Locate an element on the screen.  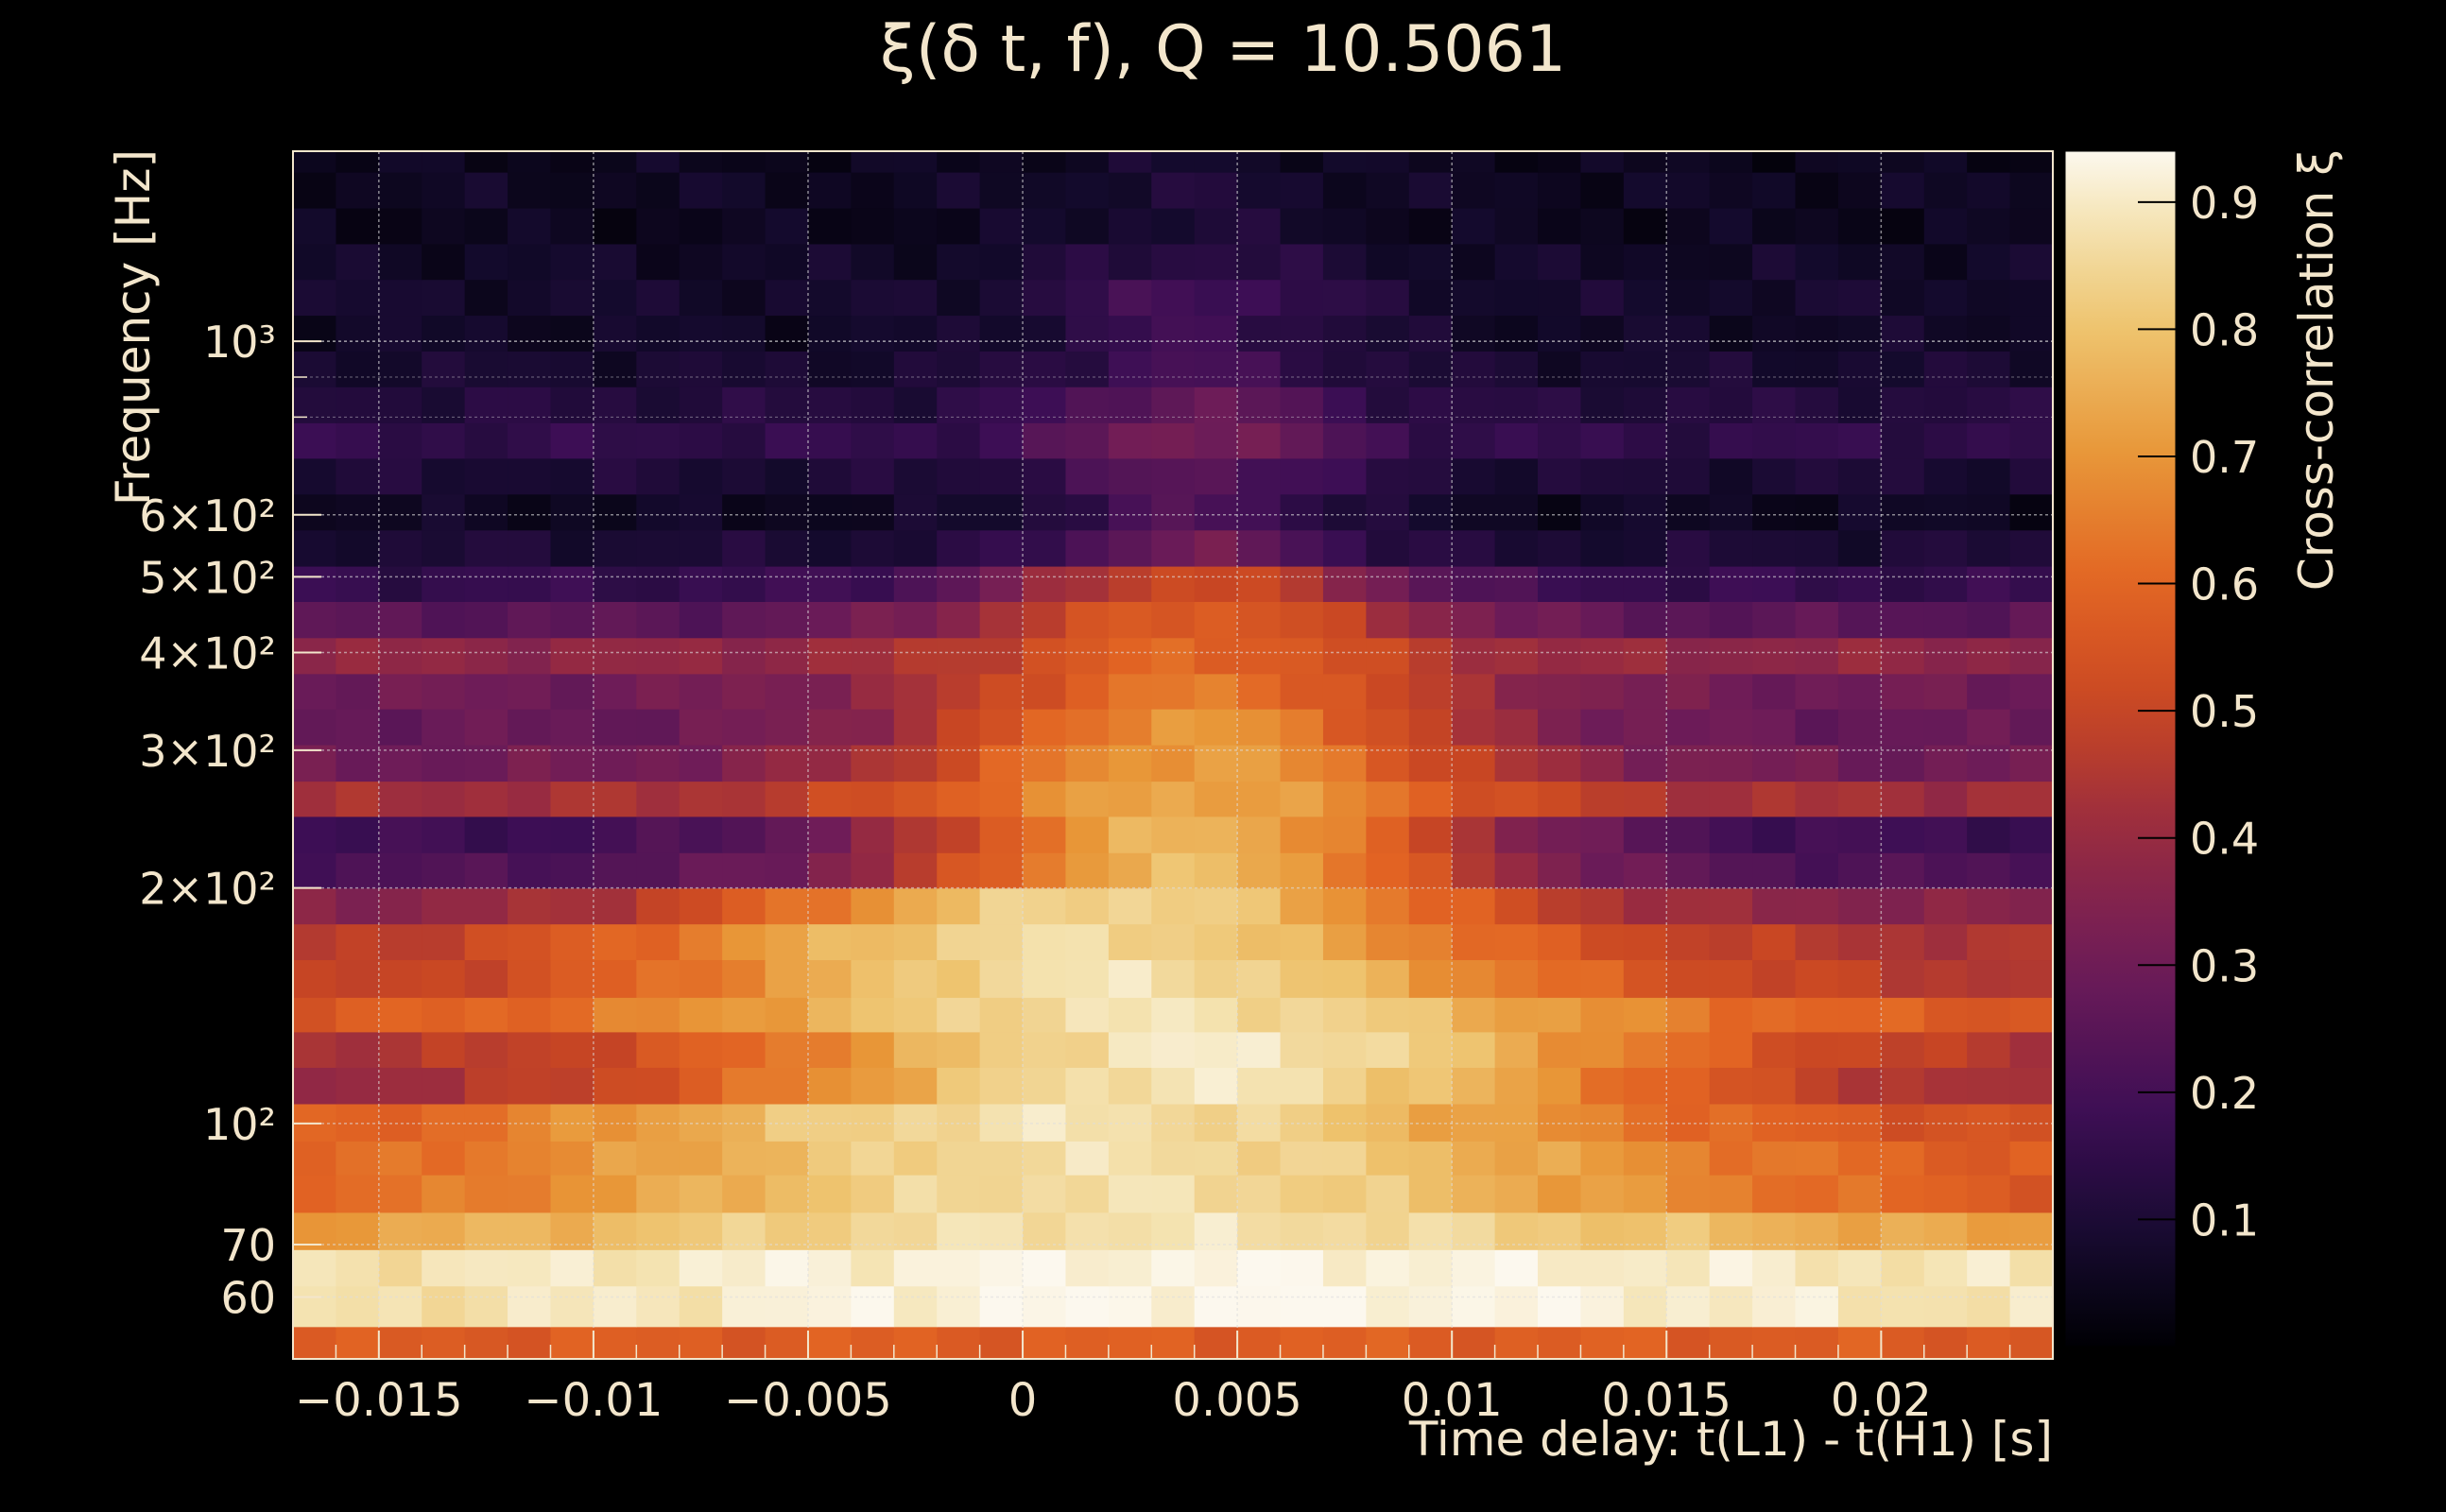
y-tick-label: 4×10² is located at coordinates (207, 653).